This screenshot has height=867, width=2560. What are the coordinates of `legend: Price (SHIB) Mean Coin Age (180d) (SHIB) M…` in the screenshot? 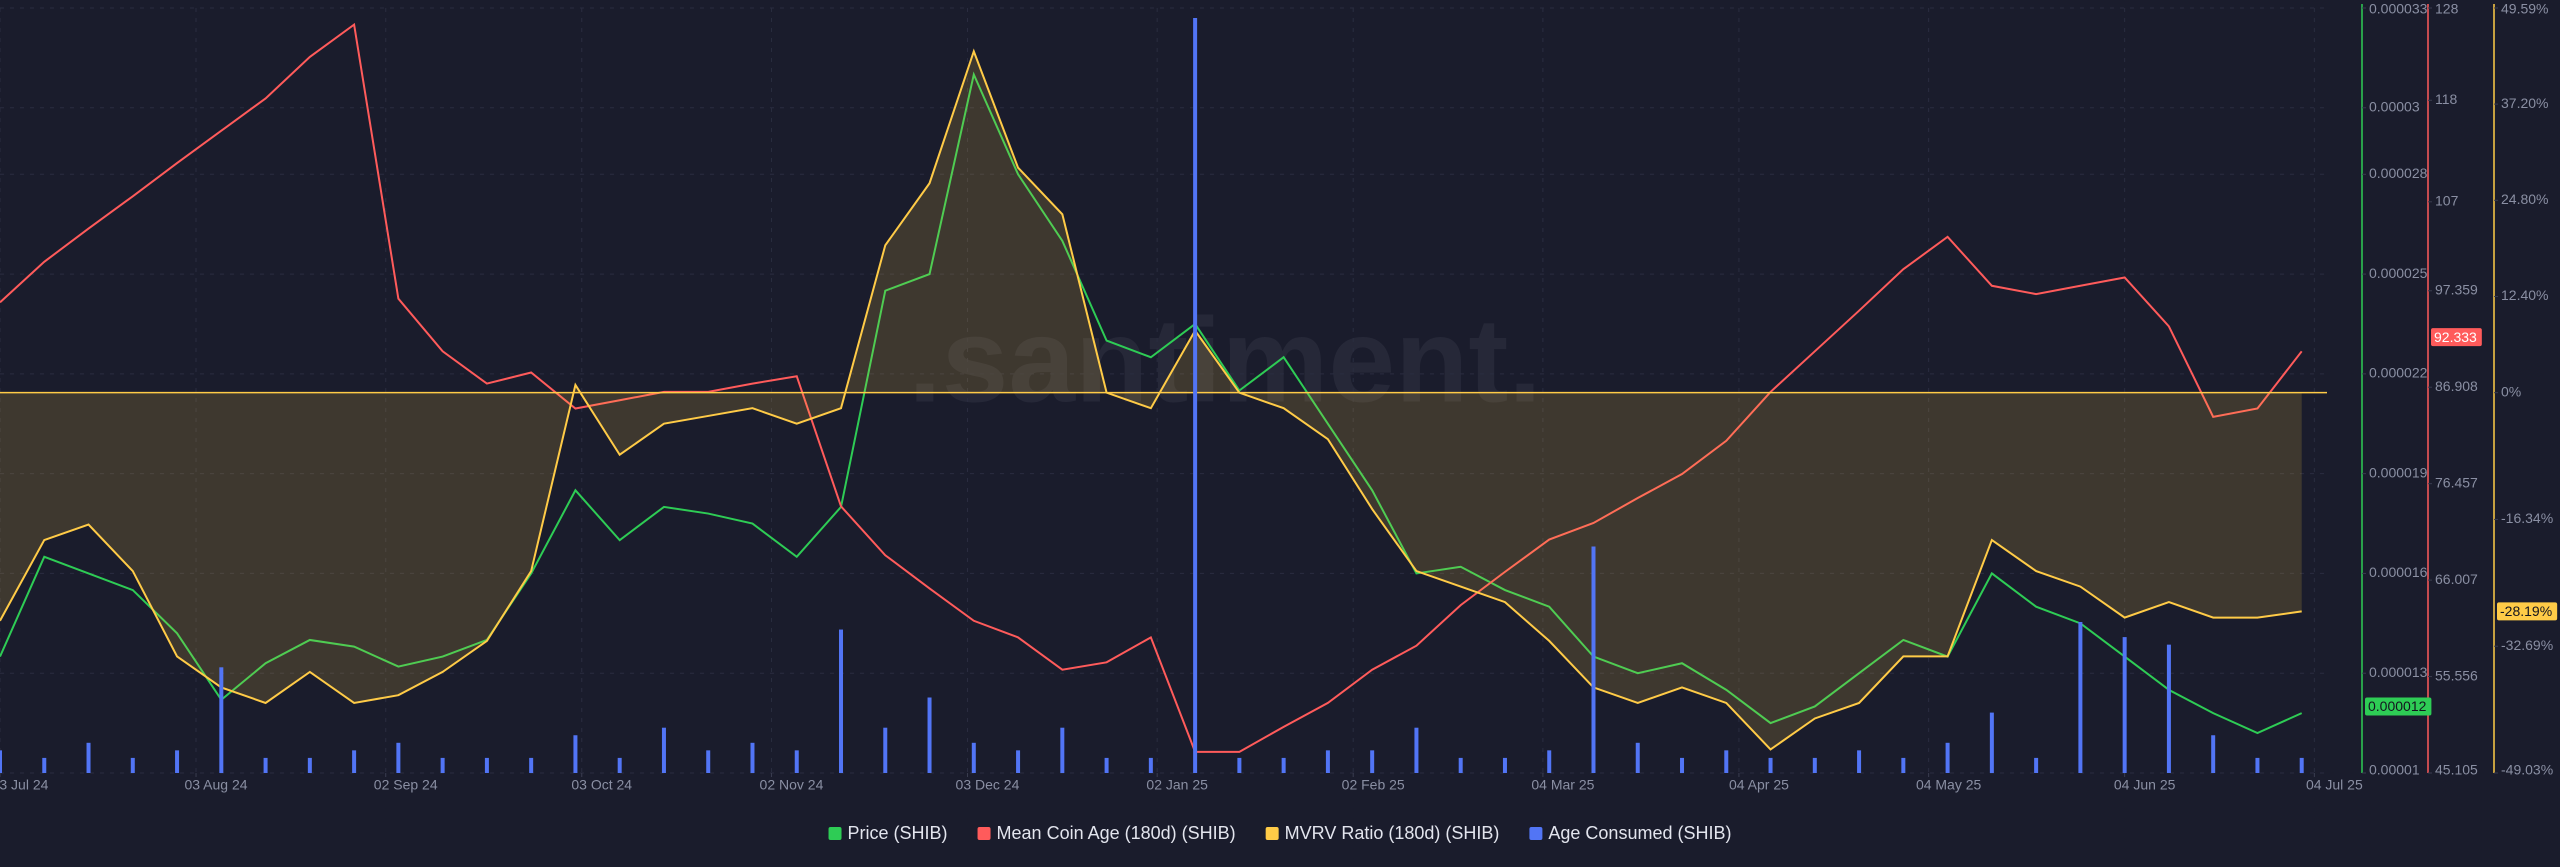 It's located at (1279, 833).